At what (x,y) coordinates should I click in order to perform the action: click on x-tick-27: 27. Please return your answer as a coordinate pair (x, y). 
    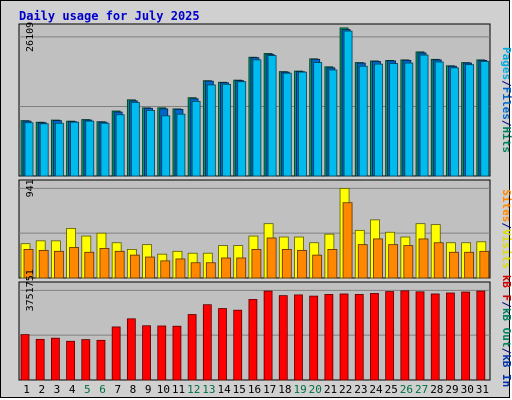
    Looking at the image, I should click on (421, 389).